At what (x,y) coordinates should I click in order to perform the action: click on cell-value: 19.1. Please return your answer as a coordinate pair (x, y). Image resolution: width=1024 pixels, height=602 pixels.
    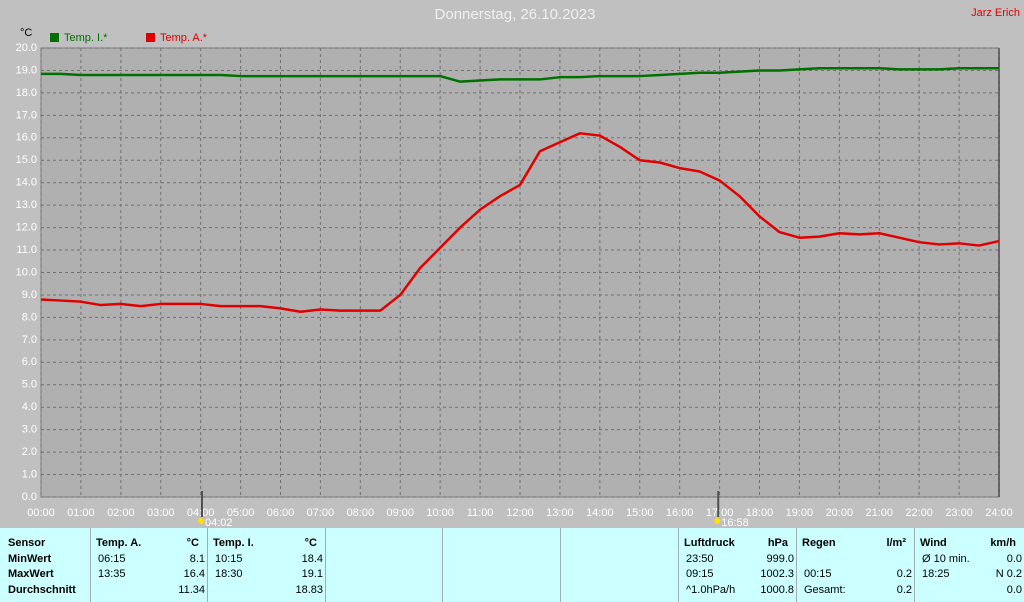
    Looking at the image, I should click on (312, 574).